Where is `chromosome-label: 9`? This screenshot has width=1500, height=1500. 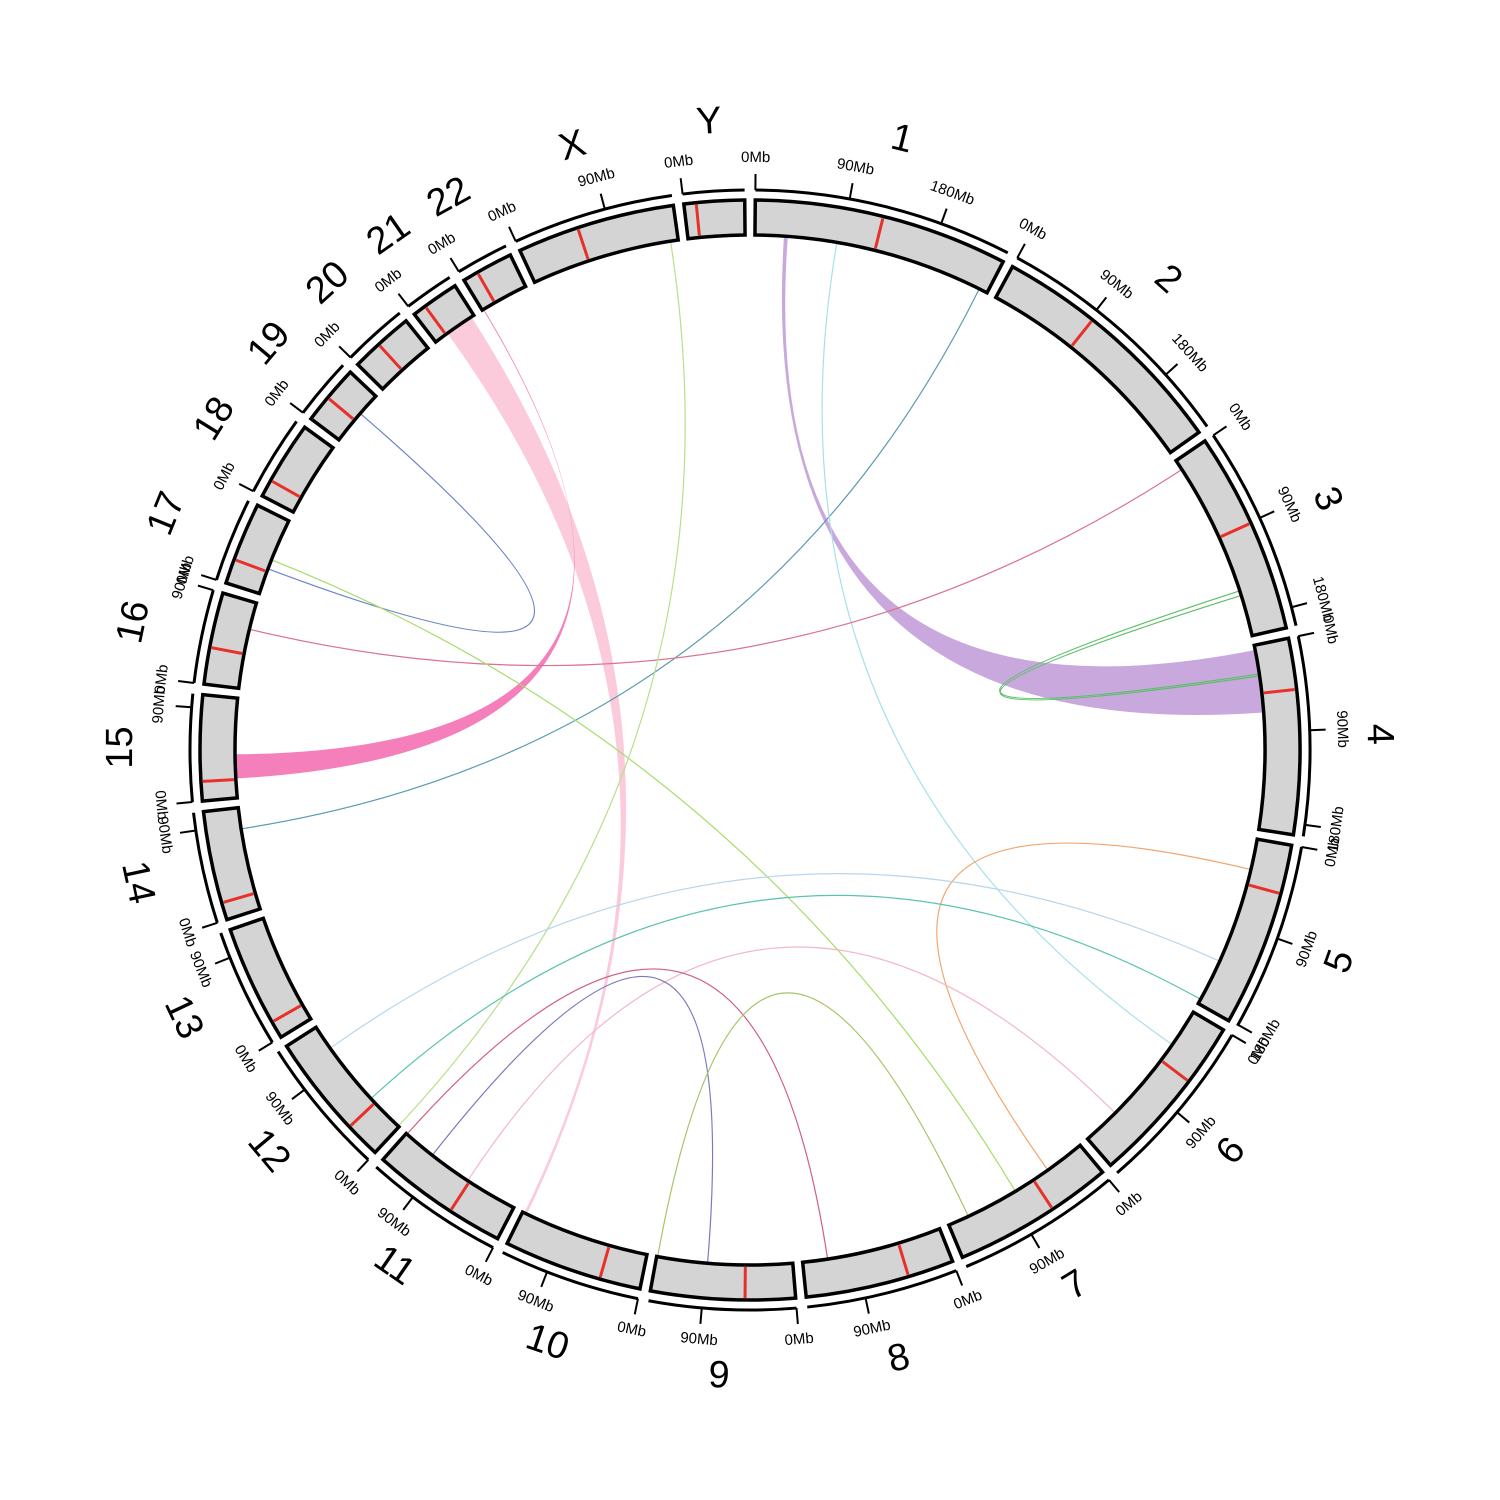 chromosome-label: 9 is located at coordinates (718, 1375).